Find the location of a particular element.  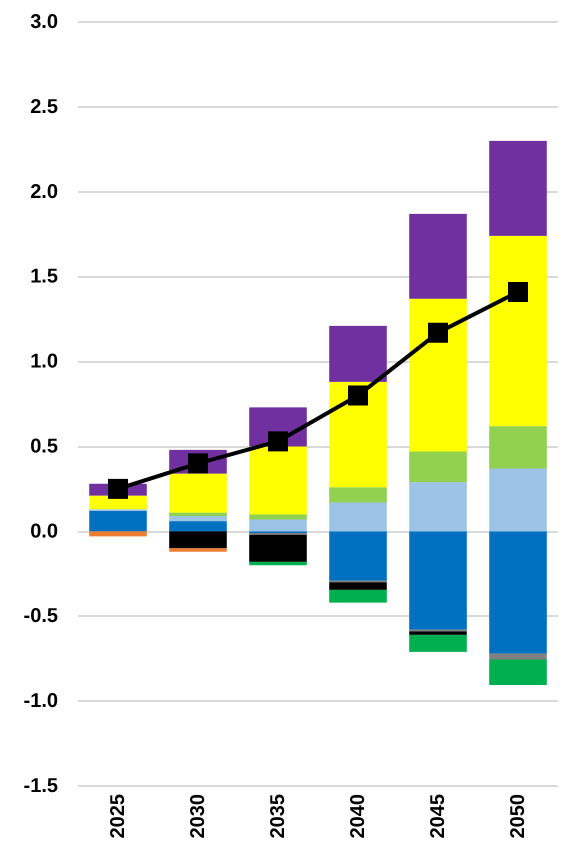

y-tick-label: 3.0 is located at coordinates (44, 22).